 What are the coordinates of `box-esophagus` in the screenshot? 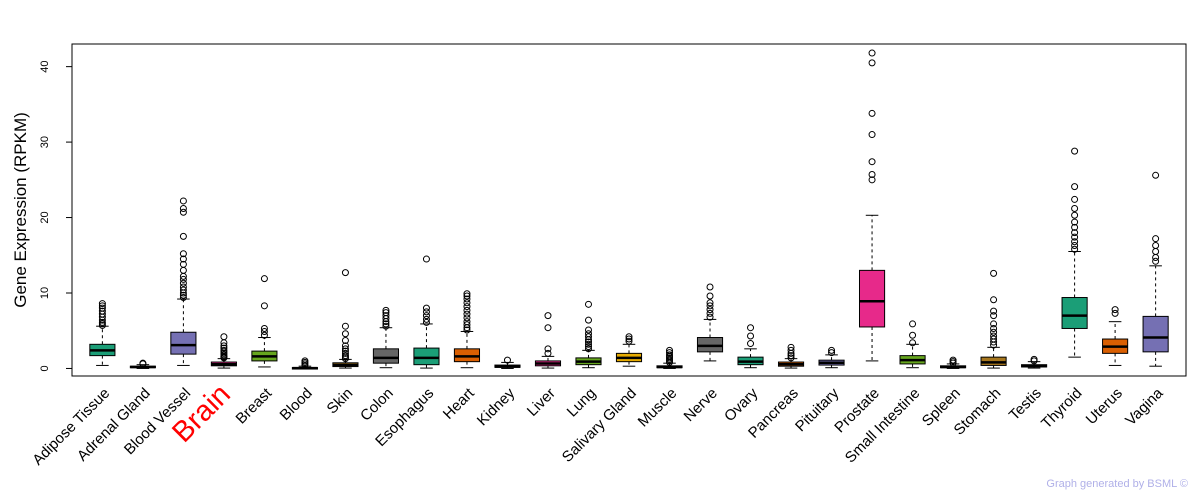 It's located at (426, 356).